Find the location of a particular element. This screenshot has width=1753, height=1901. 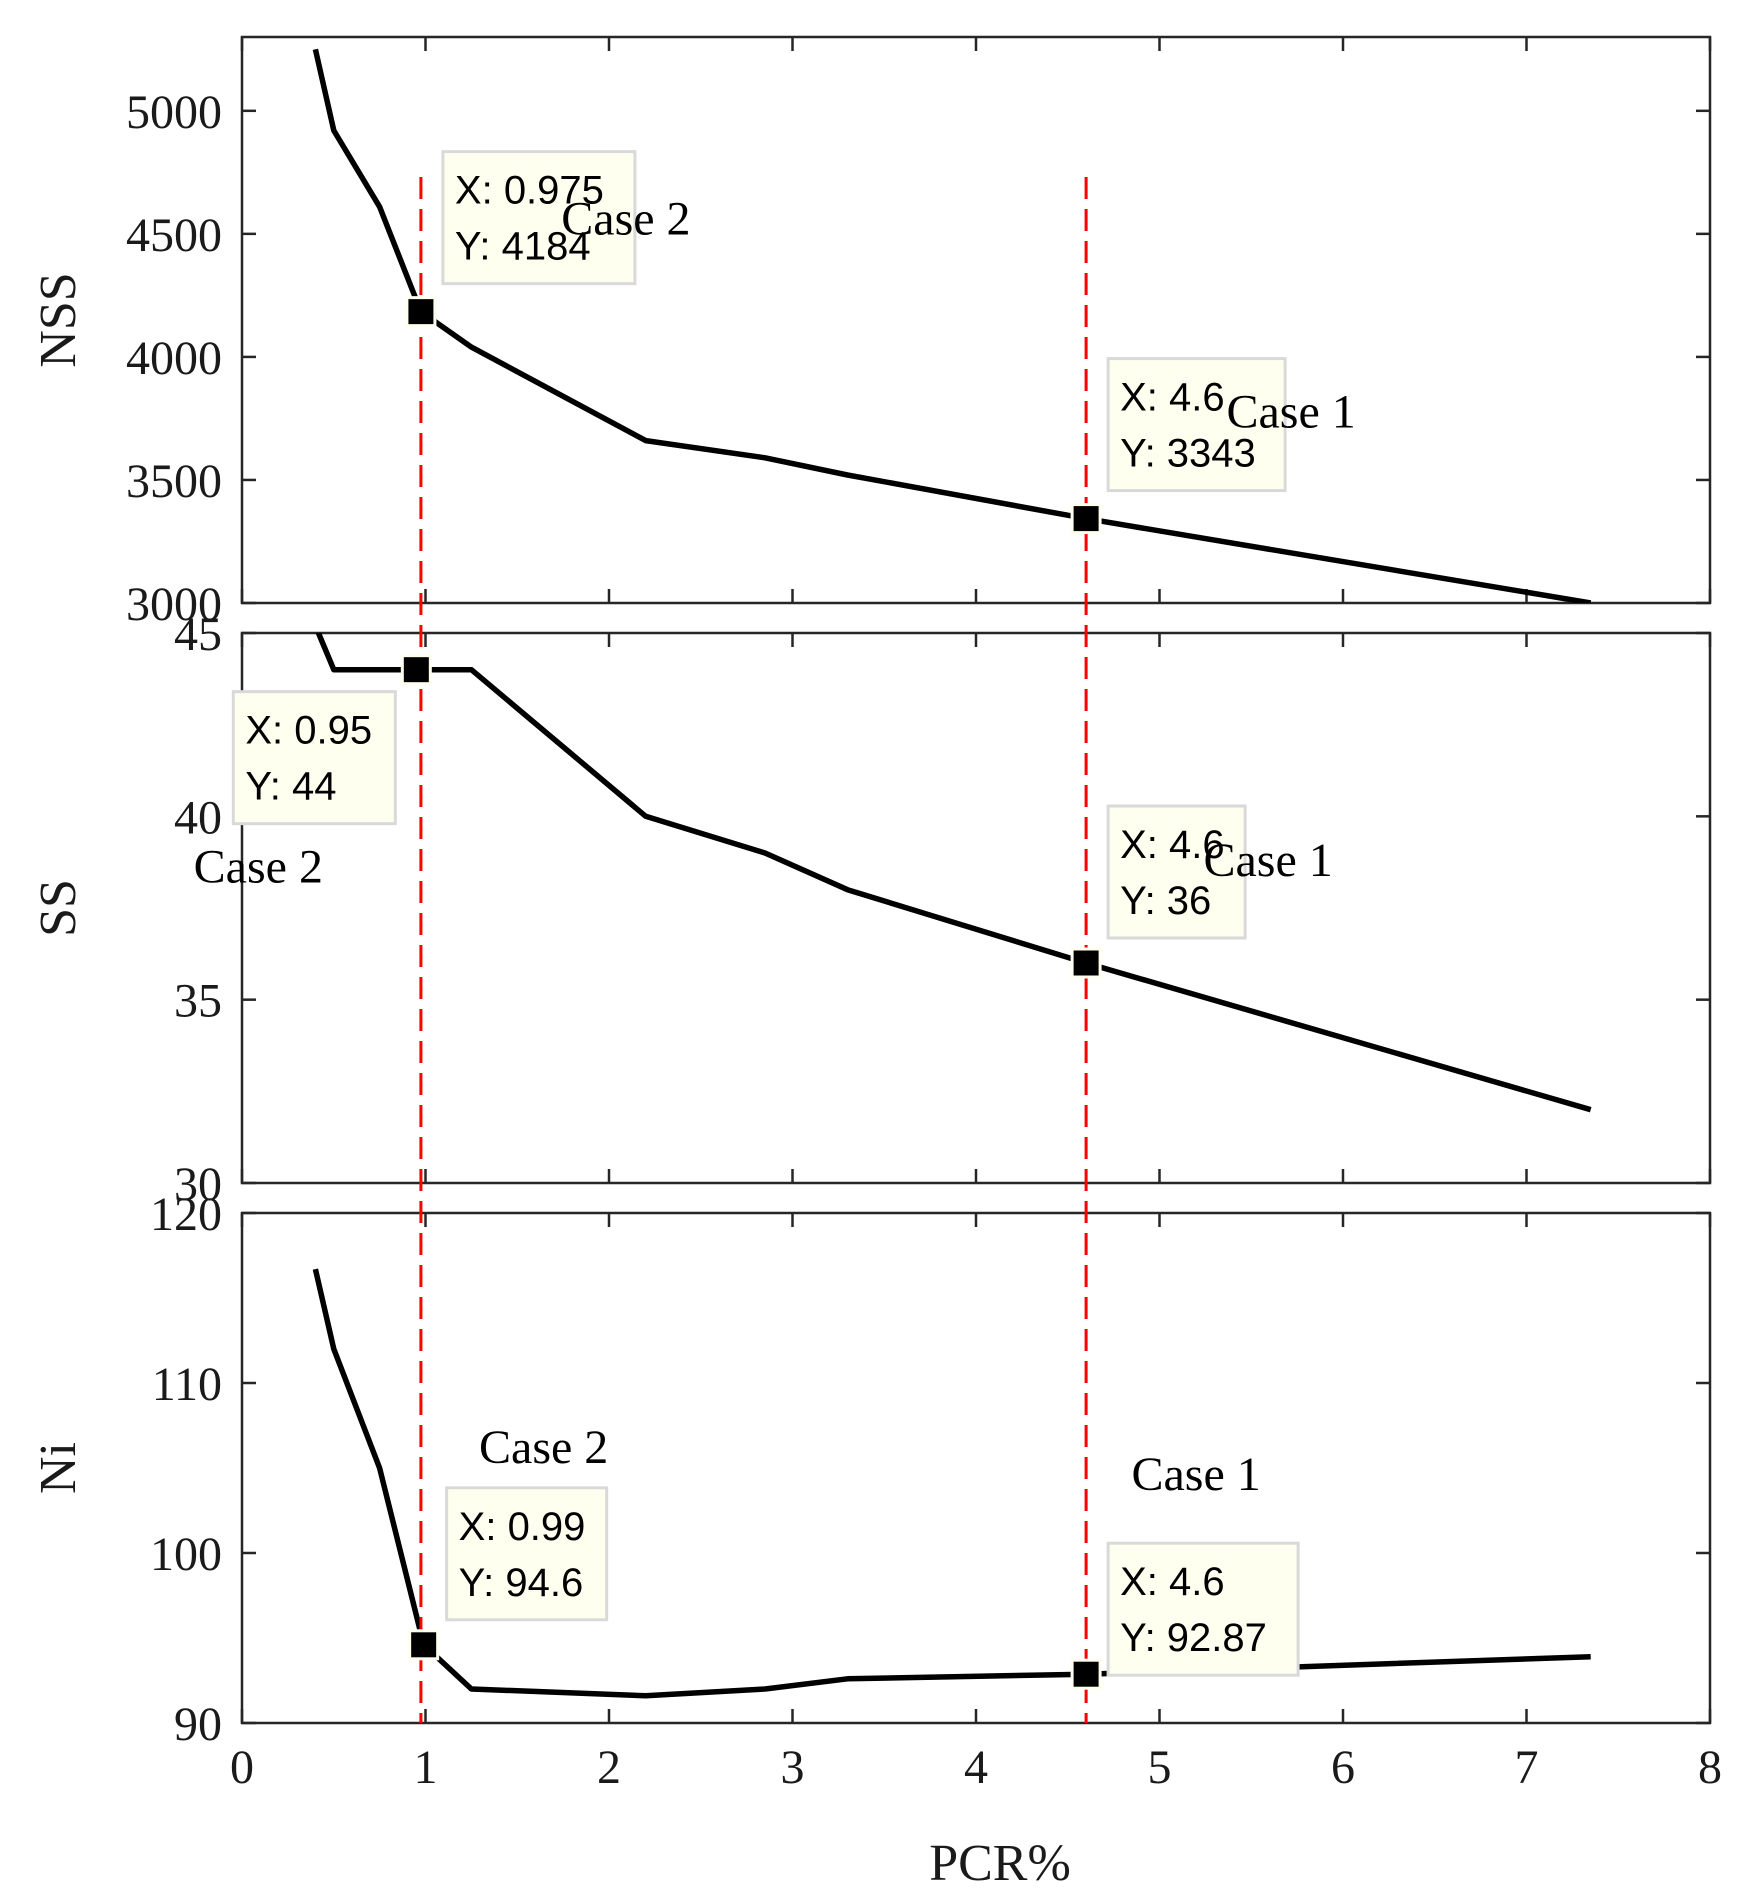

ni-datatip-x-text: X: 4.6 is located at coordinates (1172, 1582).